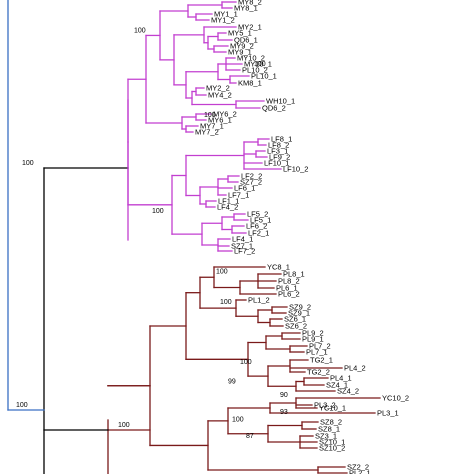  Describe the element at coordinates (264, 76) in the screenshot. I see `leaf-label: PL10_1` at that location.